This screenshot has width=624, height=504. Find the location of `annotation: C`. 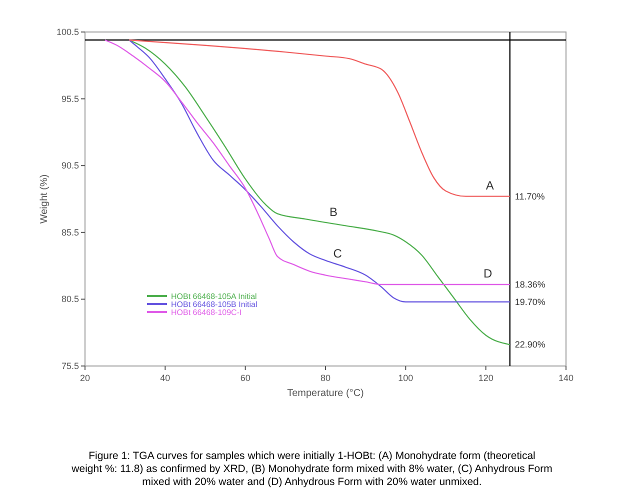

annotation: C is located at coordinates (337, 253).